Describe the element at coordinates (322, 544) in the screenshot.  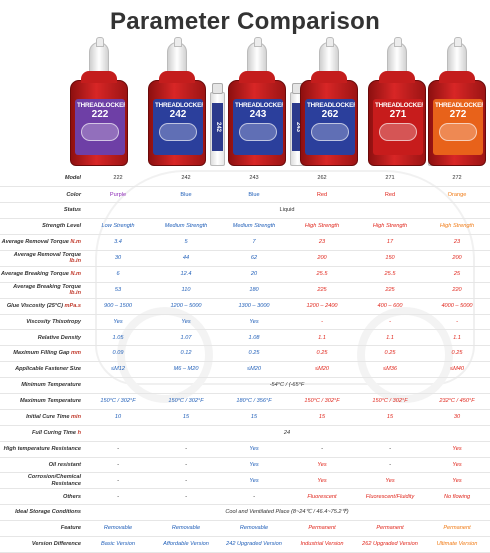
I see `table-cell: Industrial Version` at that location.